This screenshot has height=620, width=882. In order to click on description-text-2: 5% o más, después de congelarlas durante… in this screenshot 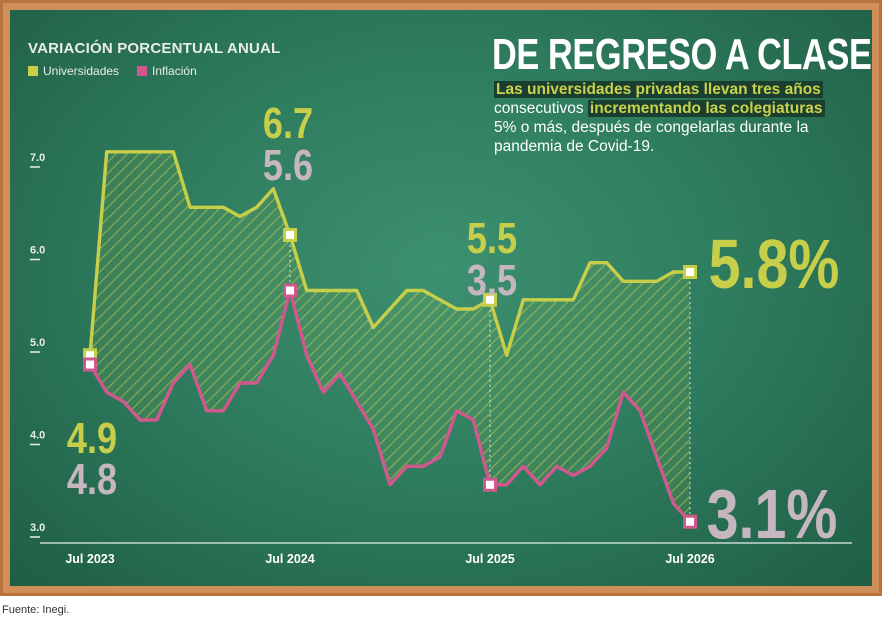, I will do `click(651, 137)`.